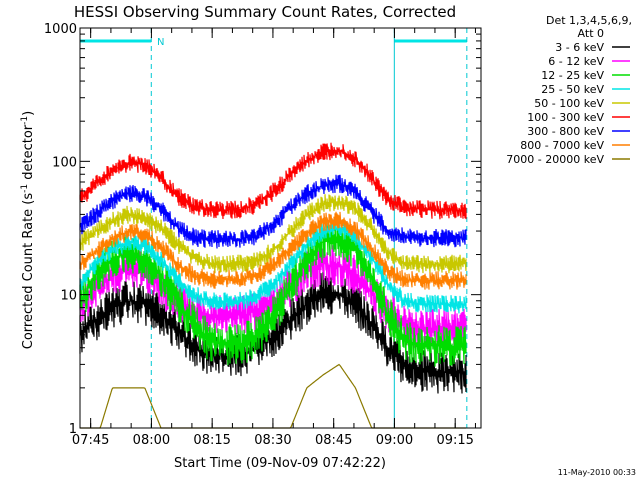 The width and height of the screenshot is (640, 480). What do you see at coordinates (333, 440) in the screenshot?
I see `x-tick-label: 08:45` at bounding box center [333, 440].